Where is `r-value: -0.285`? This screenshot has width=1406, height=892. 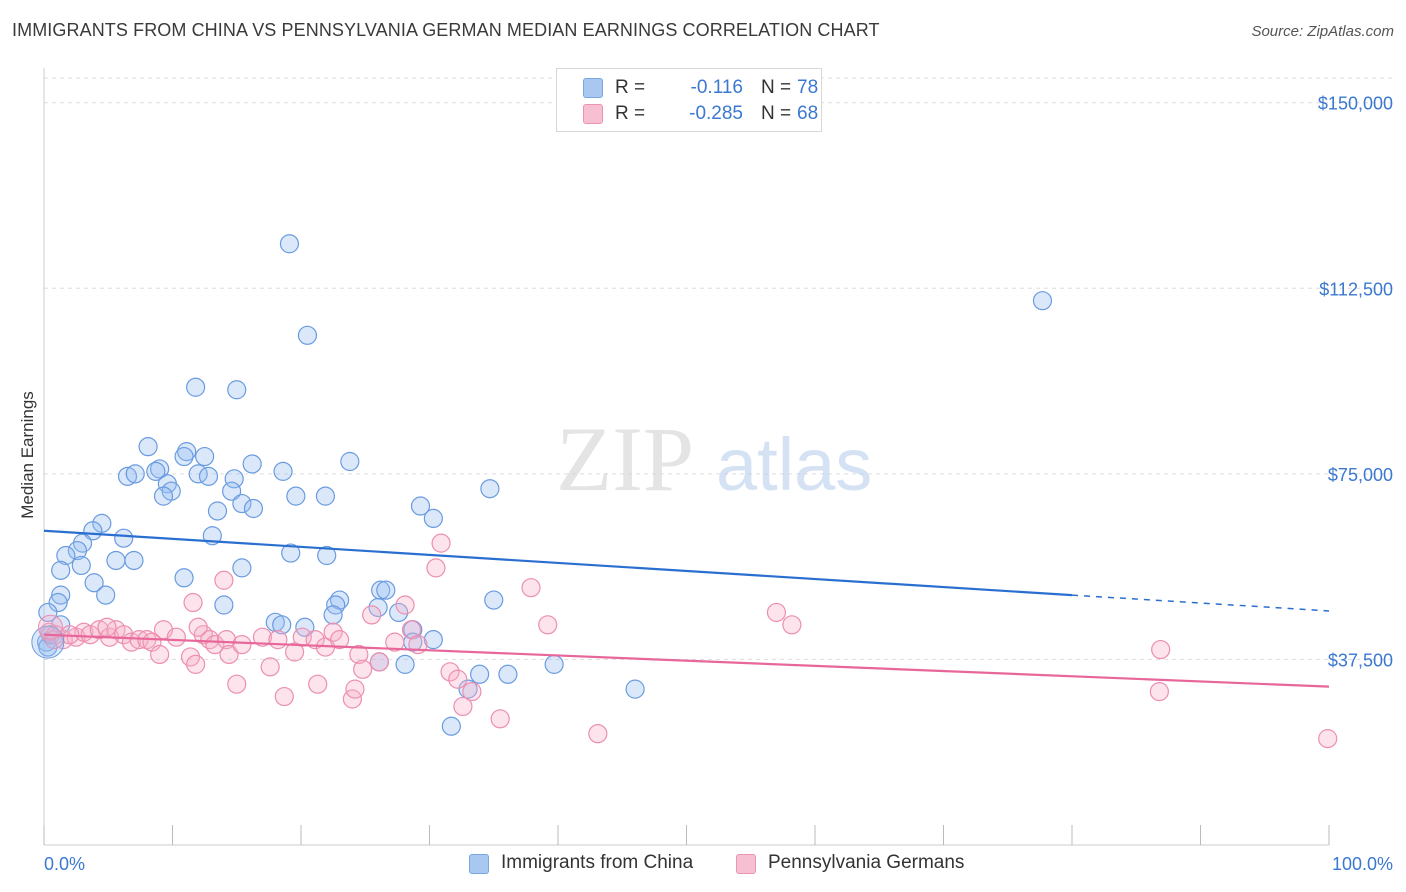
r-value: -0.285 is located at coordinates (716, 113).